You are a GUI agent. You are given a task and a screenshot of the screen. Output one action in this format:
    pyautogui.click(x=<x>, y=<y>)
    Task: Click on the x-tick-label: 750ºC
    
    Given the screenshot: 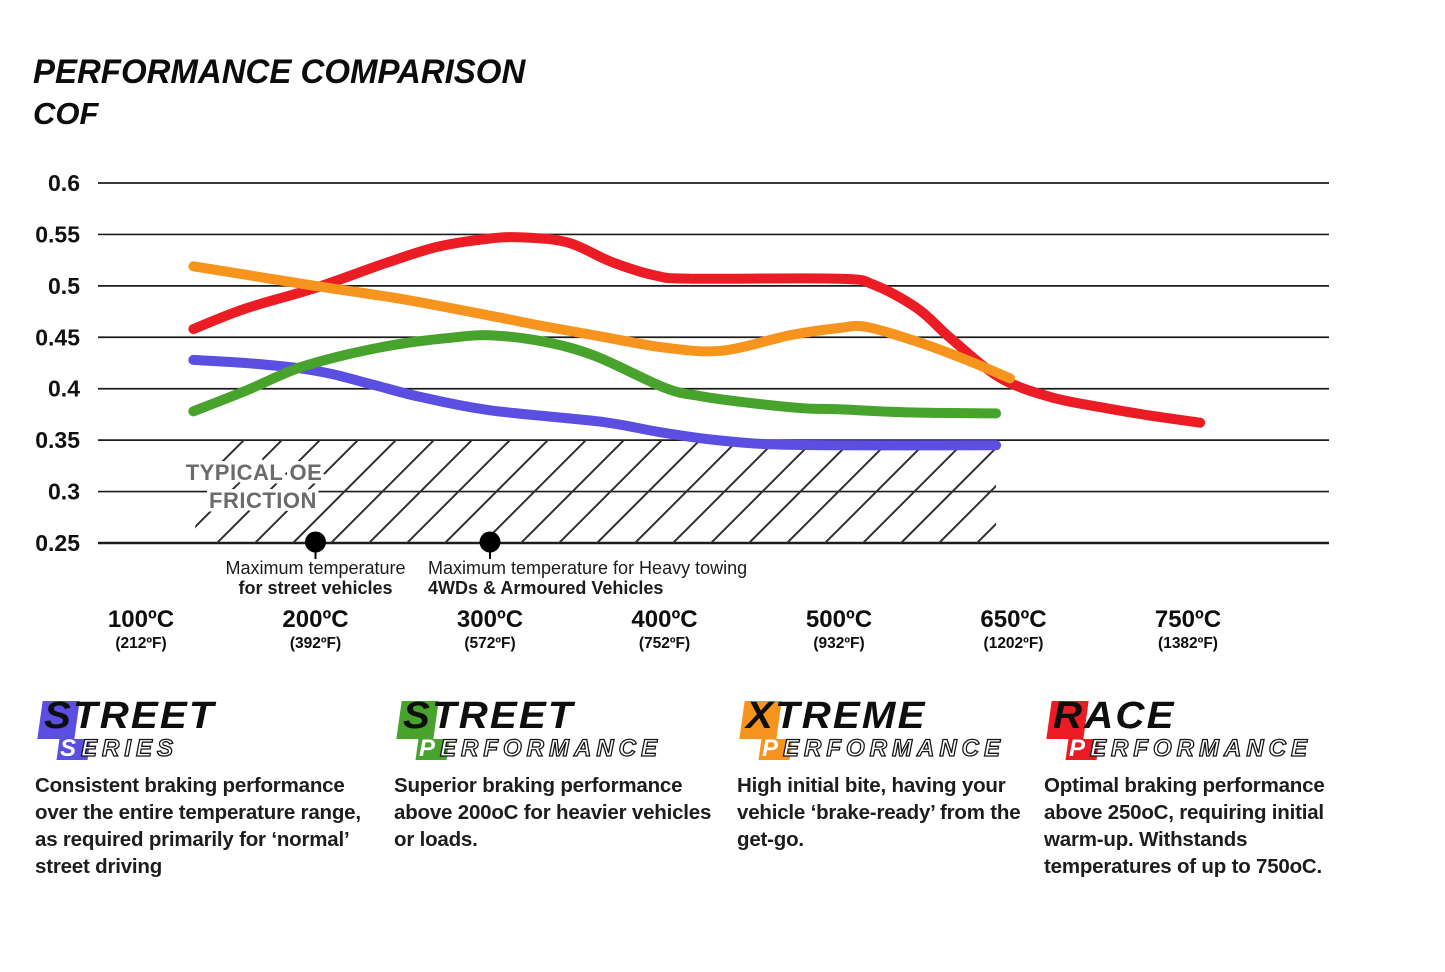 What is the action you would take?
    pyautogui.click(x=1188, y=619)
    